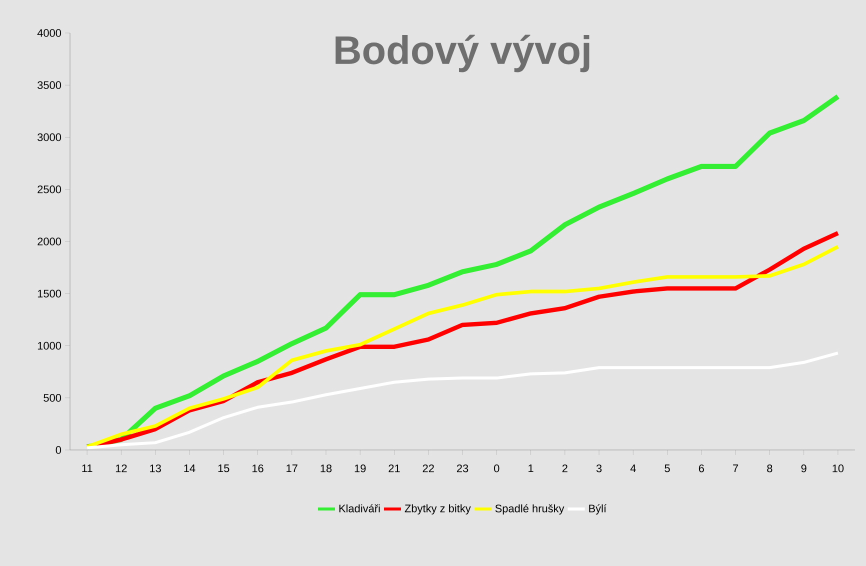 The width and height of the screenshot is (866, 566). I want to click on x-tick-label: 23, so click(462, 468).